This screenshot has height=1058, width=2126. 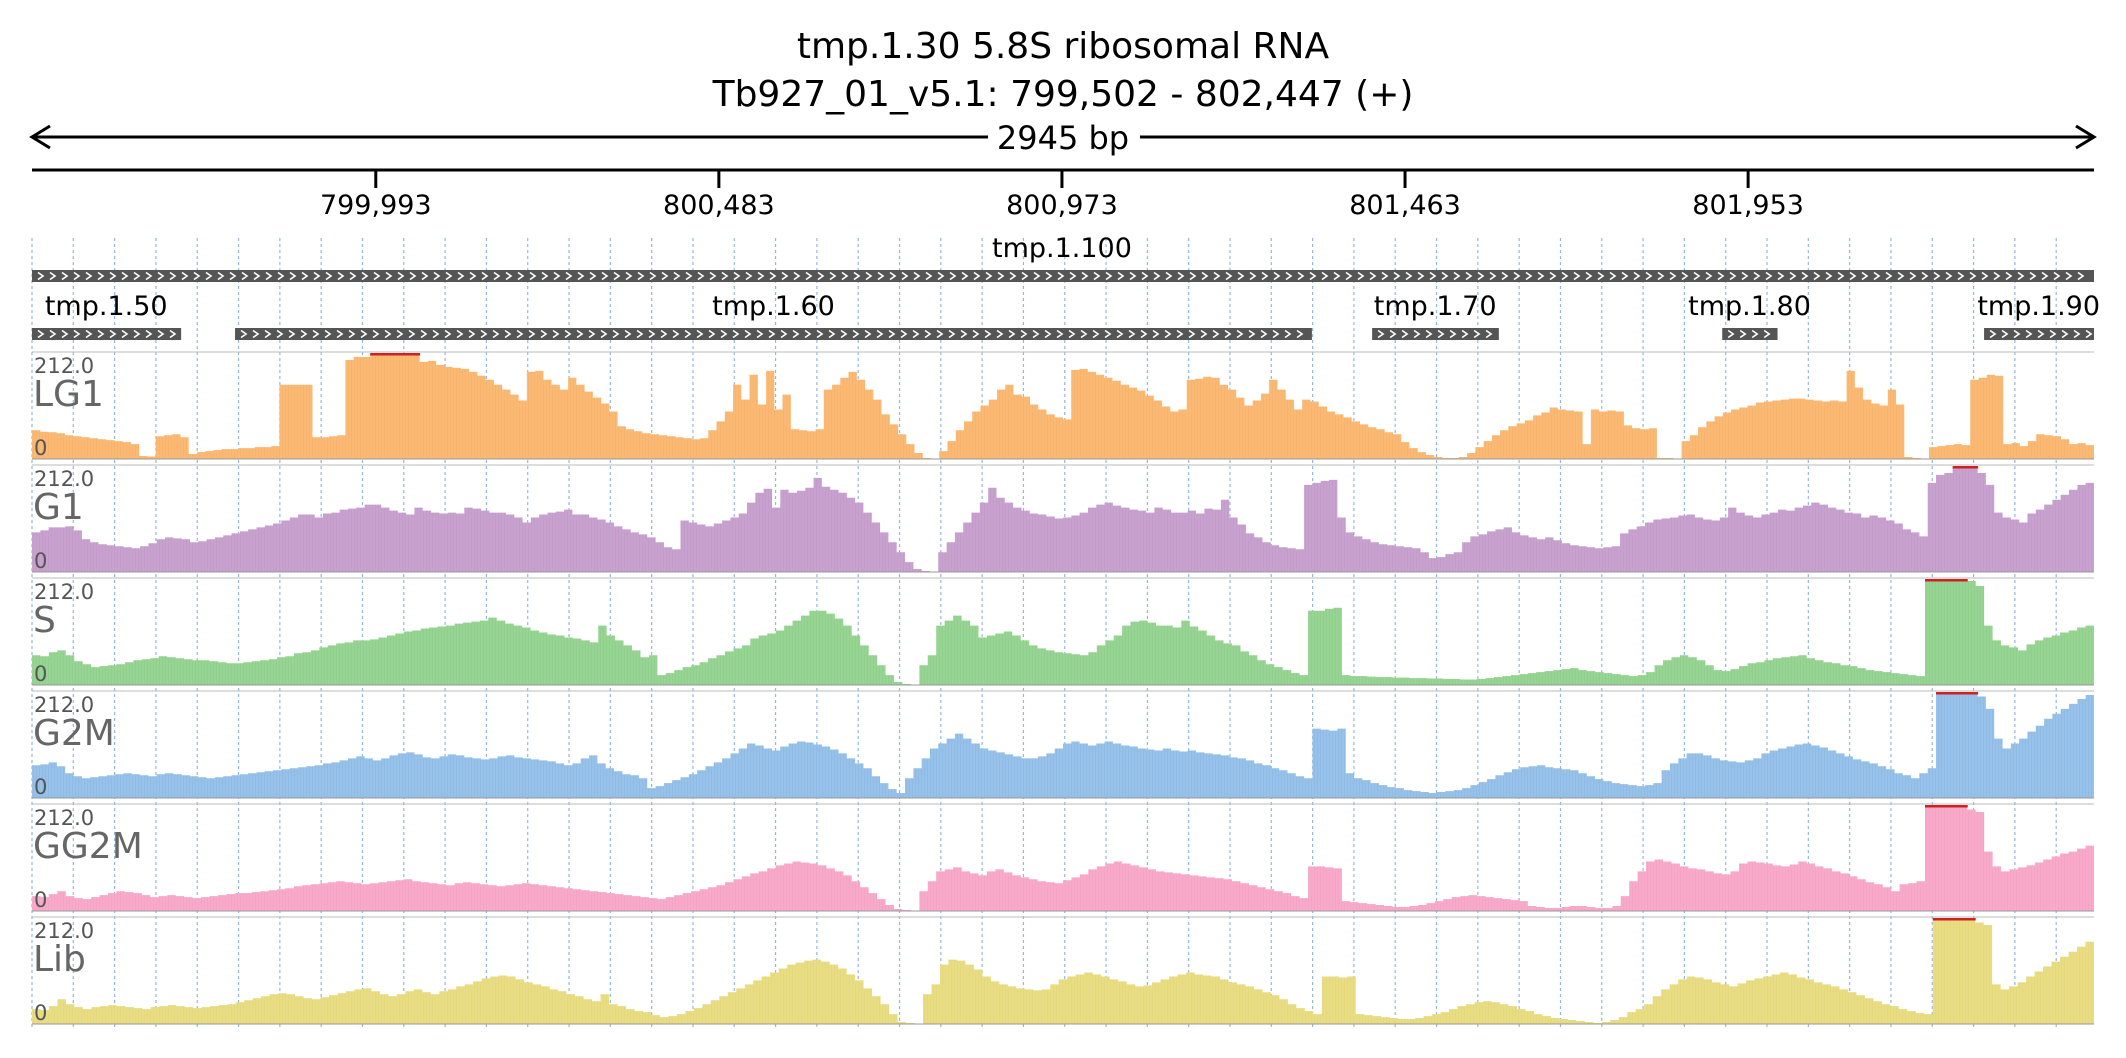 I want to click on gene-label: tmp.1.100, so click(x=1062, y=248).